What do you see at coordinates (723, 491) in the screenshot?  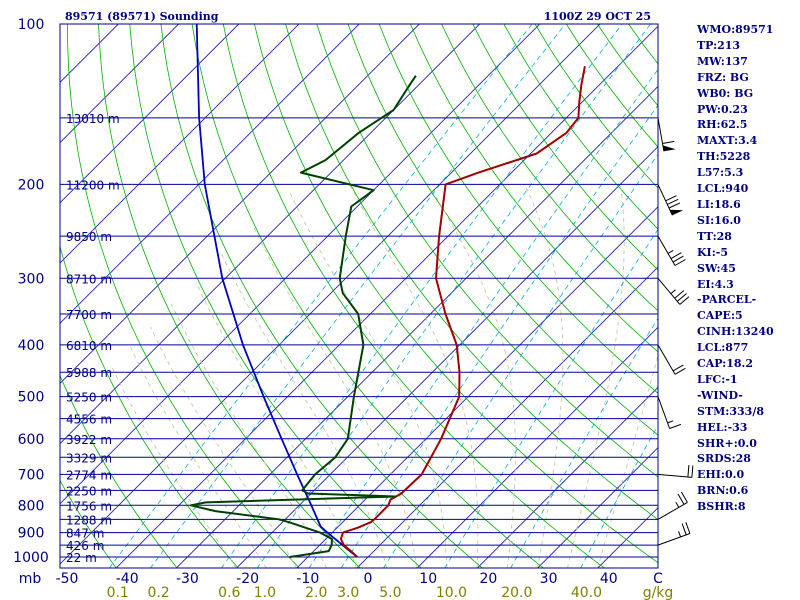 I see `index-row: BRN:0.6` at bounding box center [723, 491].